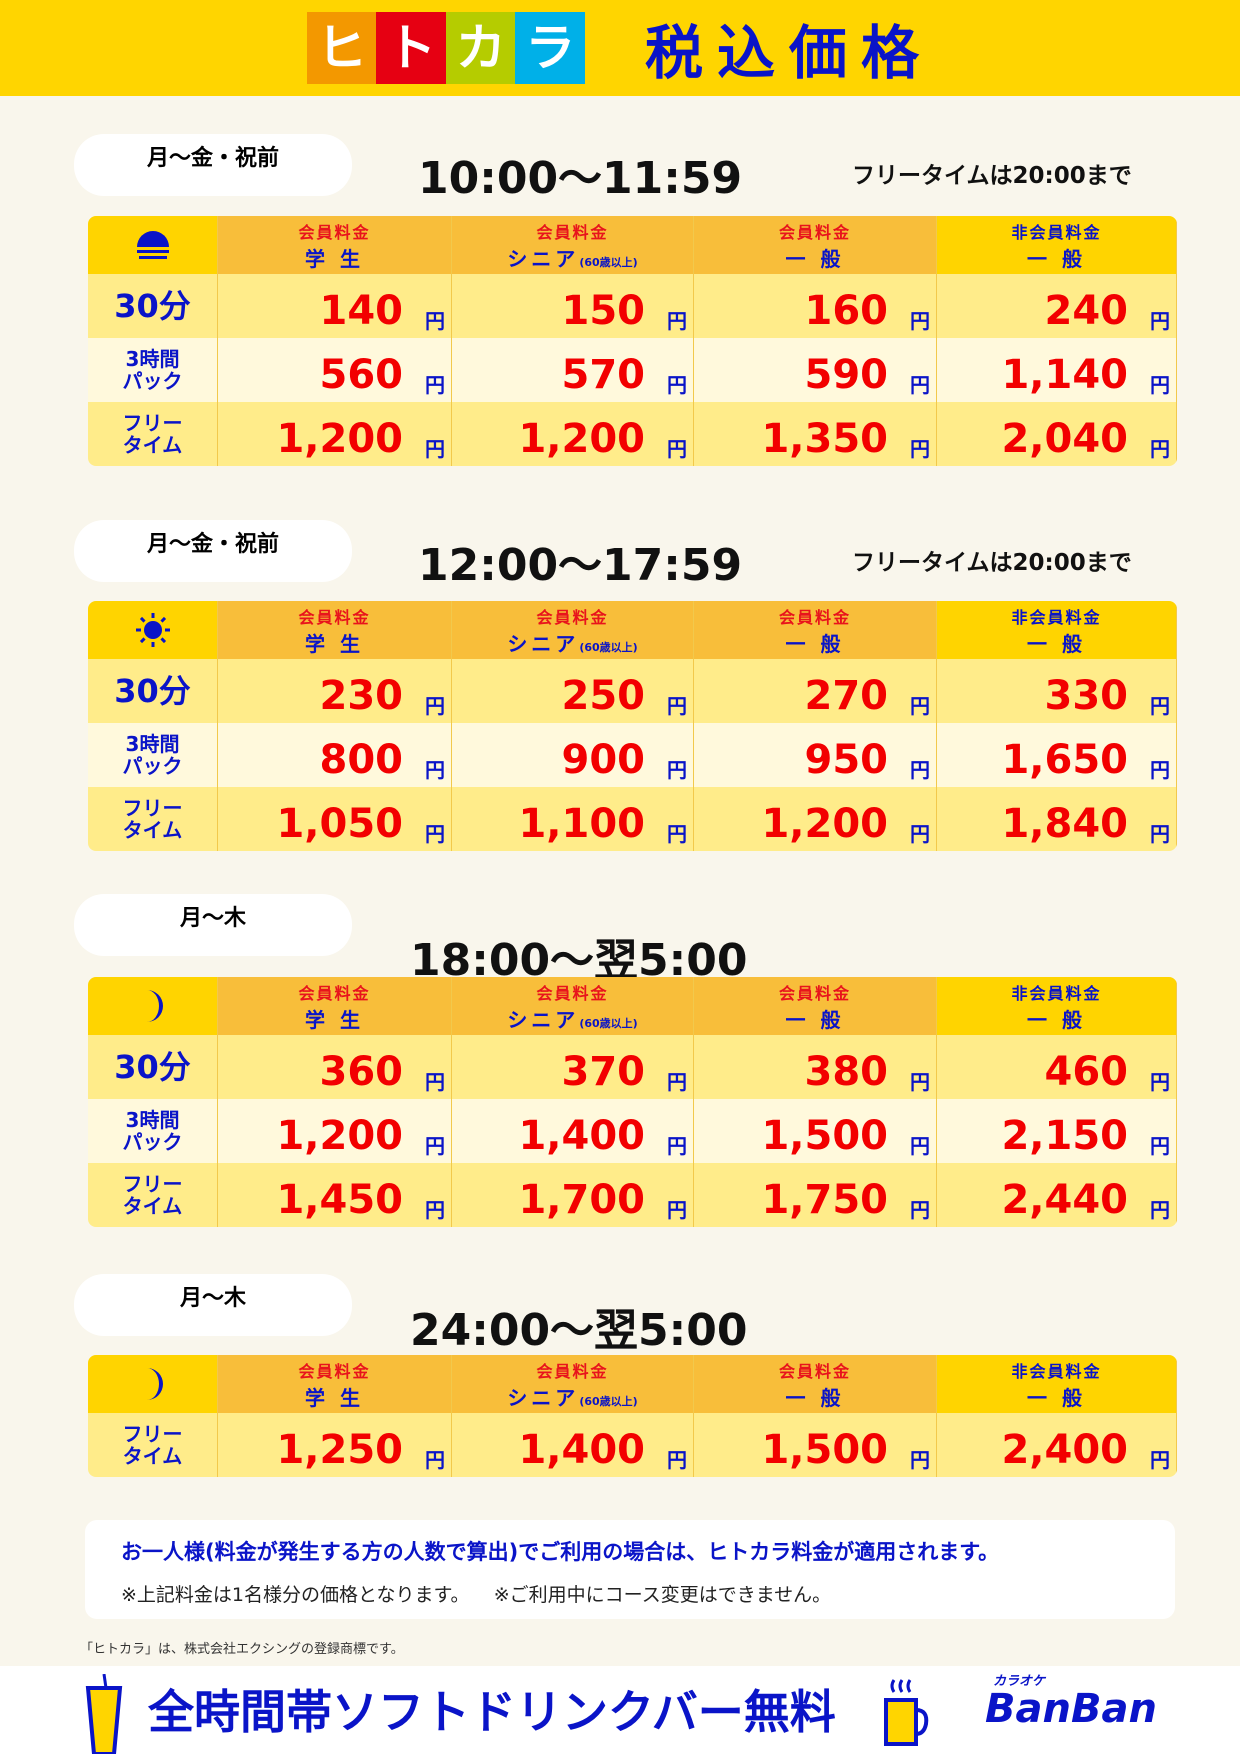 This screenshot has height=1754, width=1240. I want to click on price-value: 270, so click(846, 696).